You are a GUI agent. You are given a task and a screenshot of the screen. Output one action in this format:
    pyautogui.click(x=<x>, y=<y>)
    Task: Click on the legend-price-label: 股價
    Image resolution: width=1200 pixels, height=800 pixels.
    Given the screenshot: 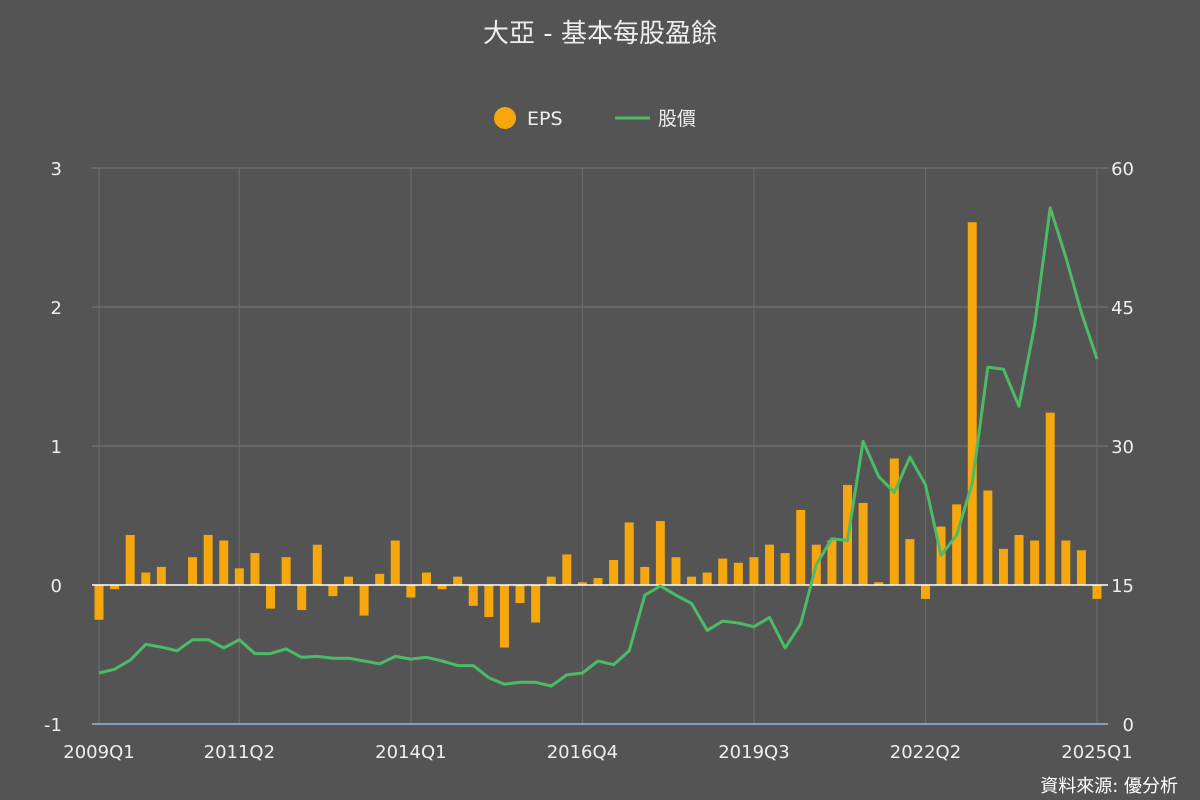 What is the action you would take?
    pyautogui.click(x=677, y=119)
    